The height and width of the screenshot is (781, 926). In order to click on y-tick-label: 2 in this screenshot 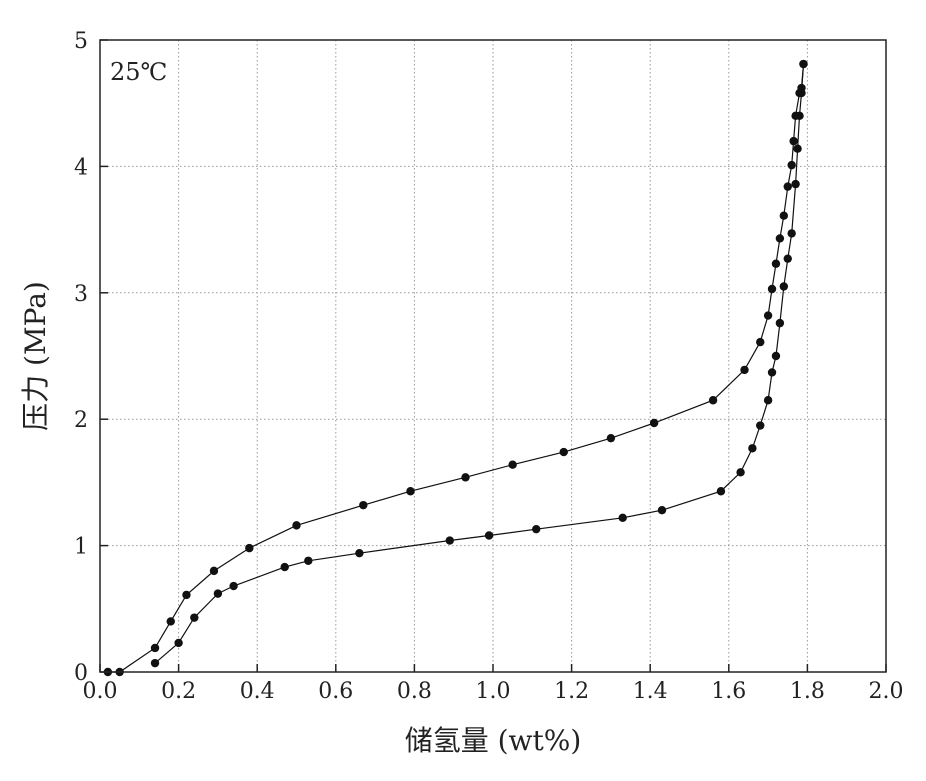, I will do `click(81, 420)`.